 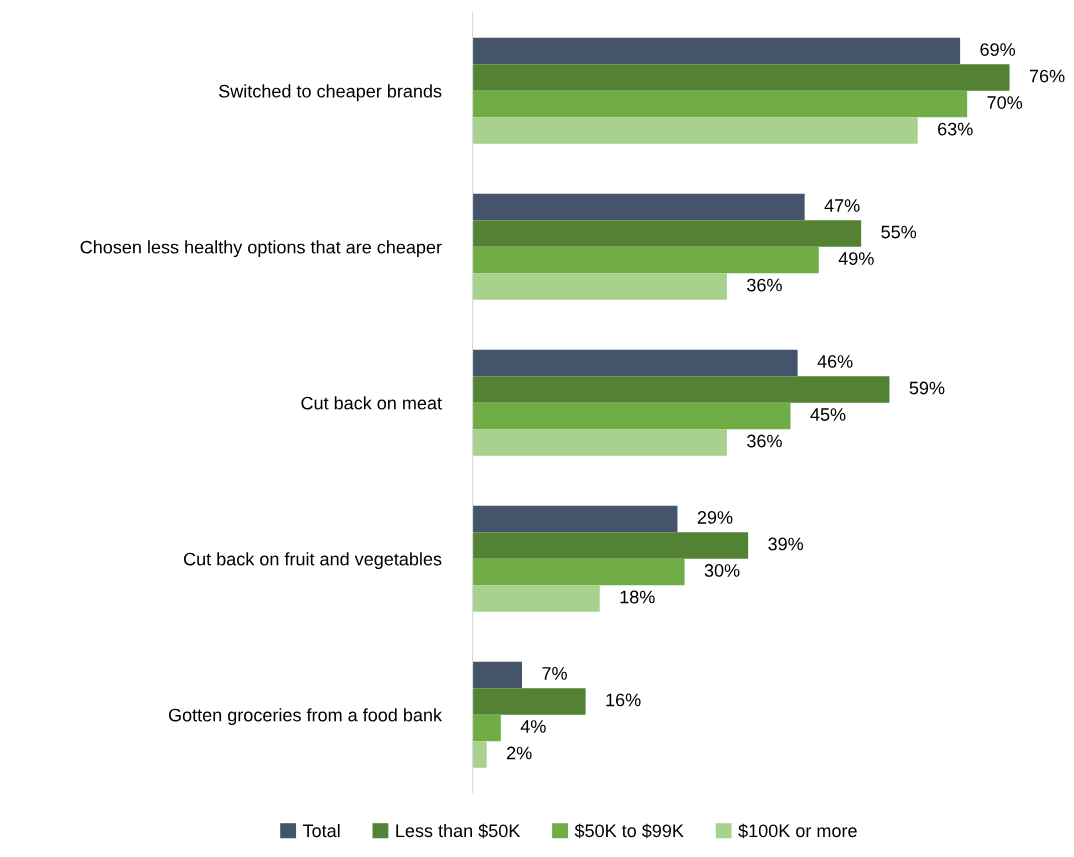 I want to click on data-label: 2%, so click(x=519, y=753).